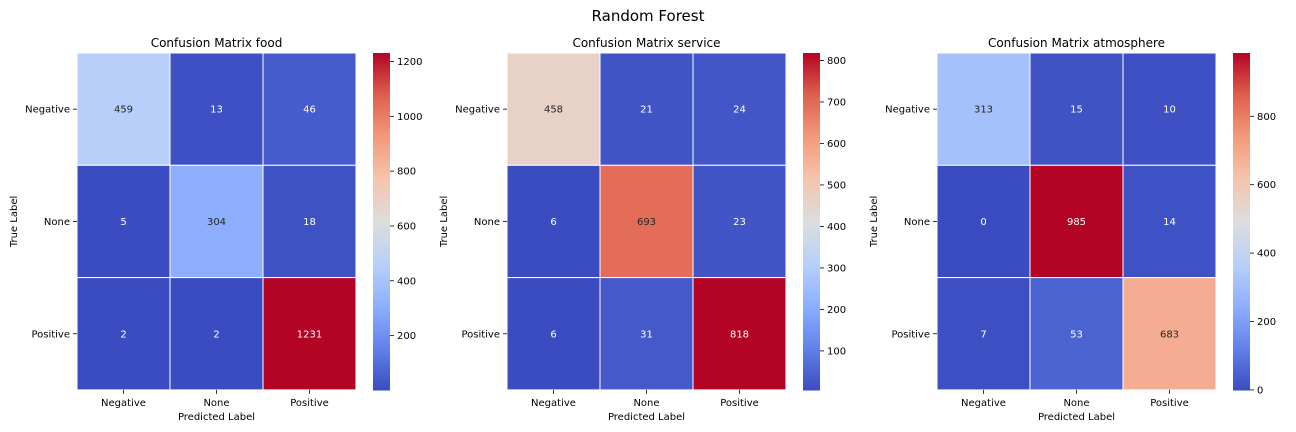  I want to click on cell-value-label: 458, so click(553, 110).